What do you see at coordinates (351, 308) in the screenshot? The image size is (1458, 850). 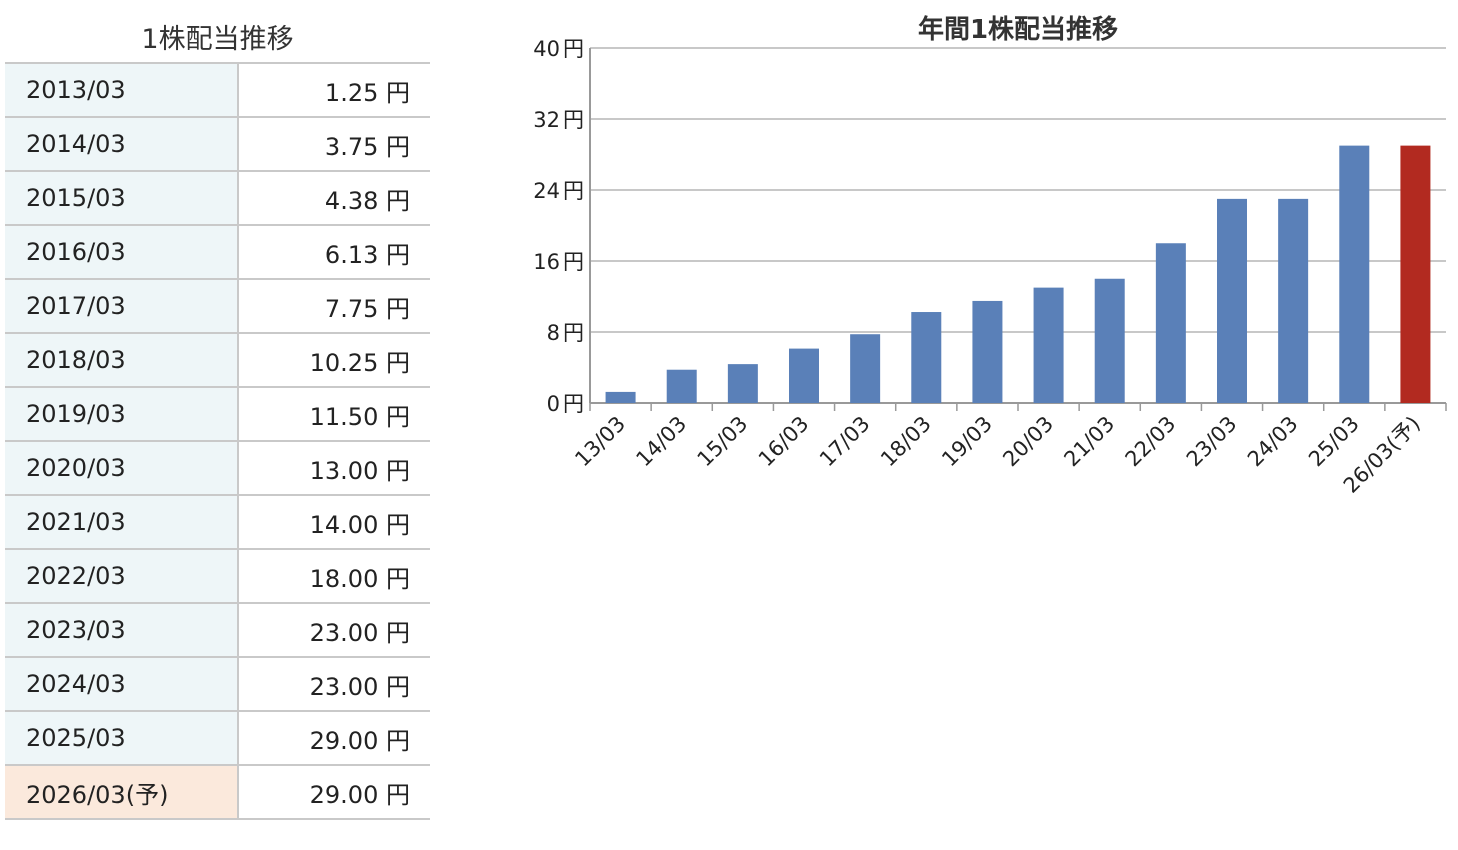 I see `amount-value: 7.75` at bounding box center [351, 308].